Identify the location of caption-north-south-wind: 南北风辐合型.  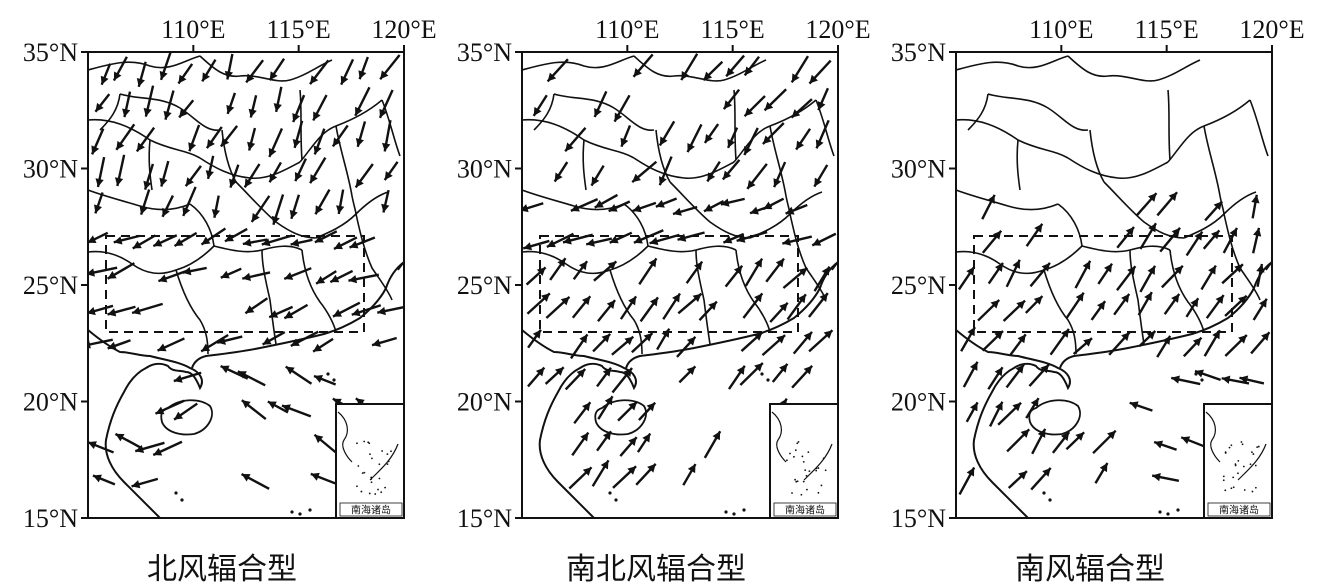
(656, 569).